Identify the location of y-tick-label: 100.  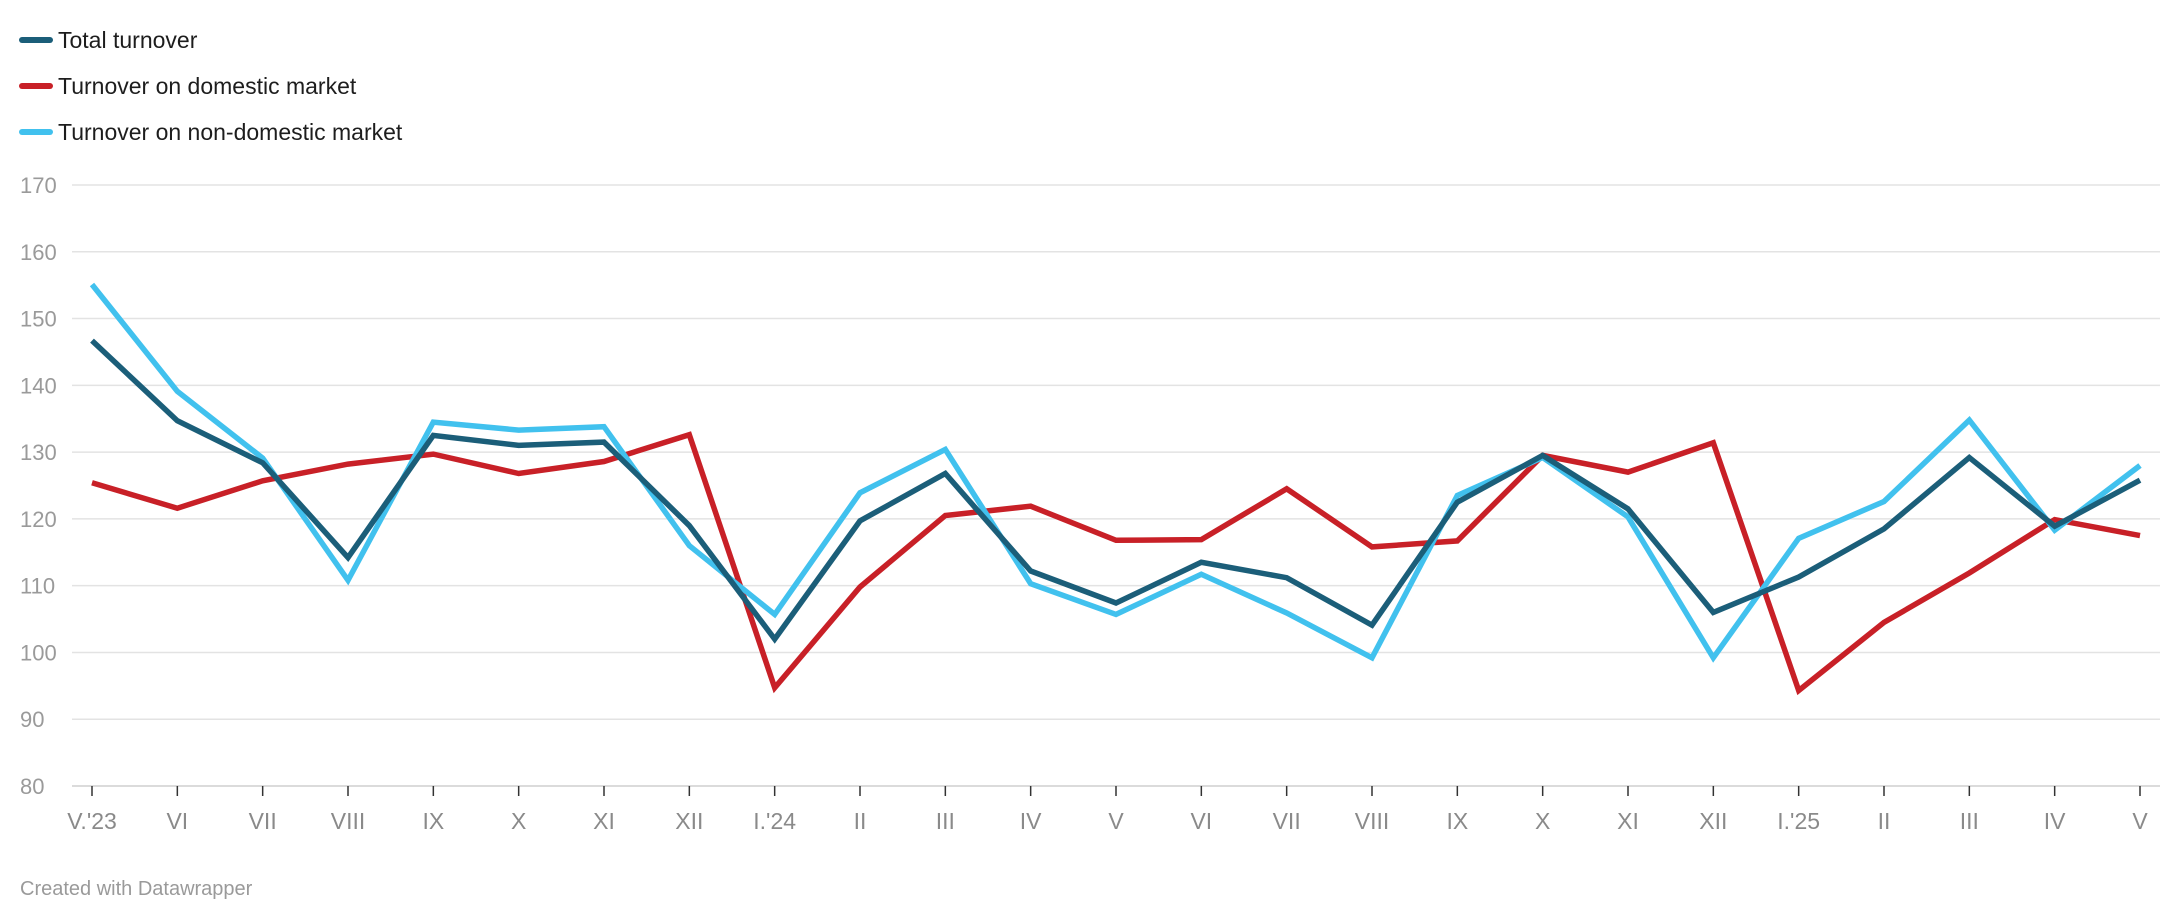
(38, 652).